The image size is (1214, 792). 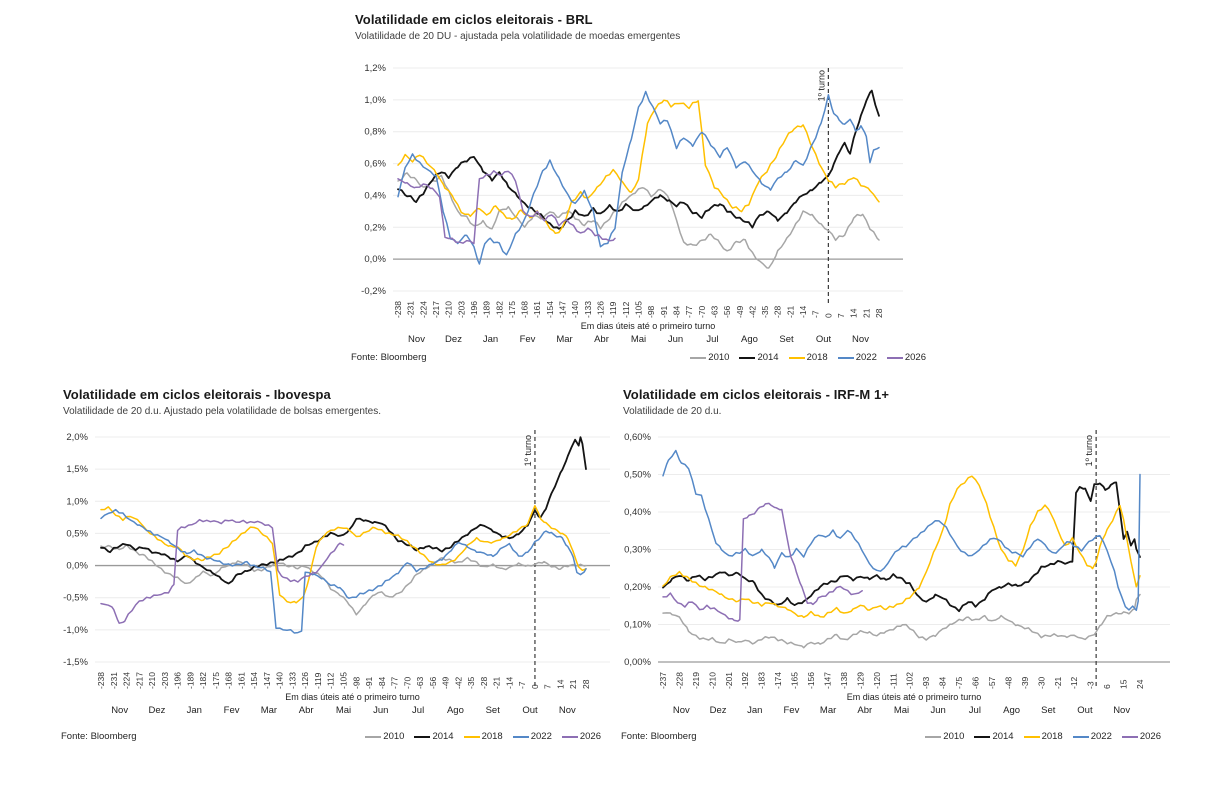 What do you see at coordinates (975, 710) in the screenshot?
I see `month-label: Jul` at bounding box center [975, 710].